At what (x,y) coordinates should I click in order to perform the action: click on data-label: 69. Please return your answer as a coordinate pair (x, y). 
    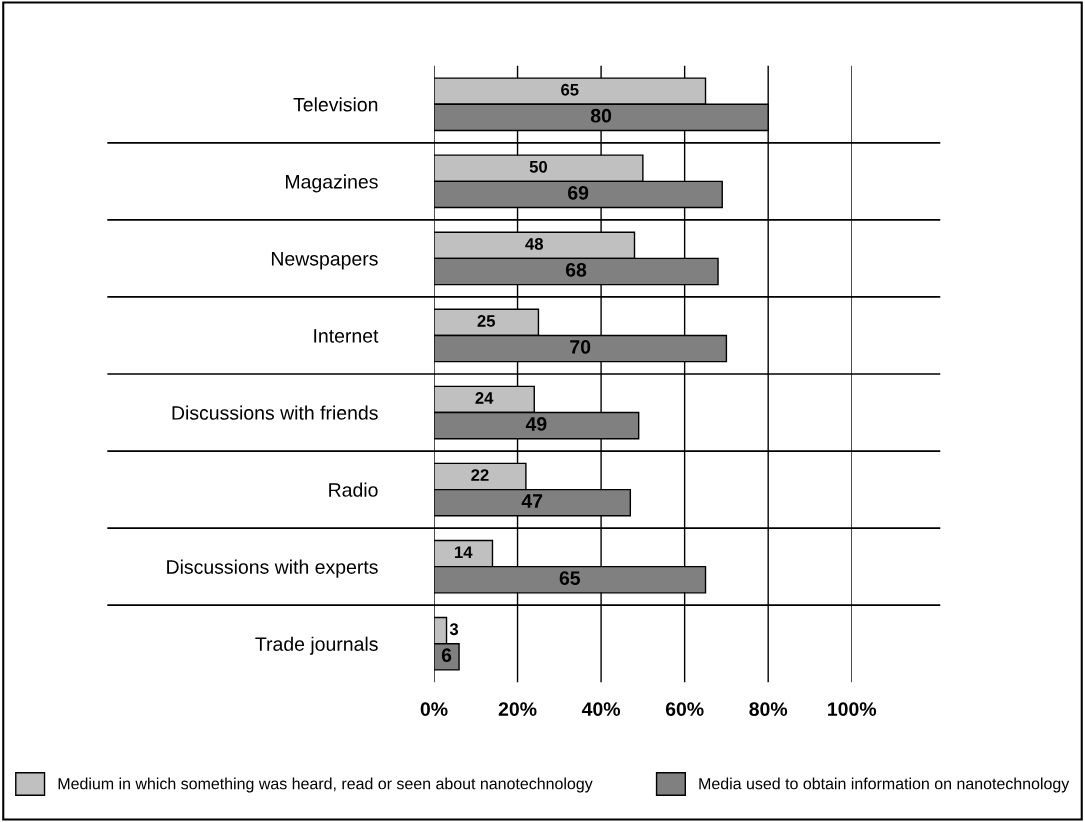
    Looking at the image, I should click on (578, 192).